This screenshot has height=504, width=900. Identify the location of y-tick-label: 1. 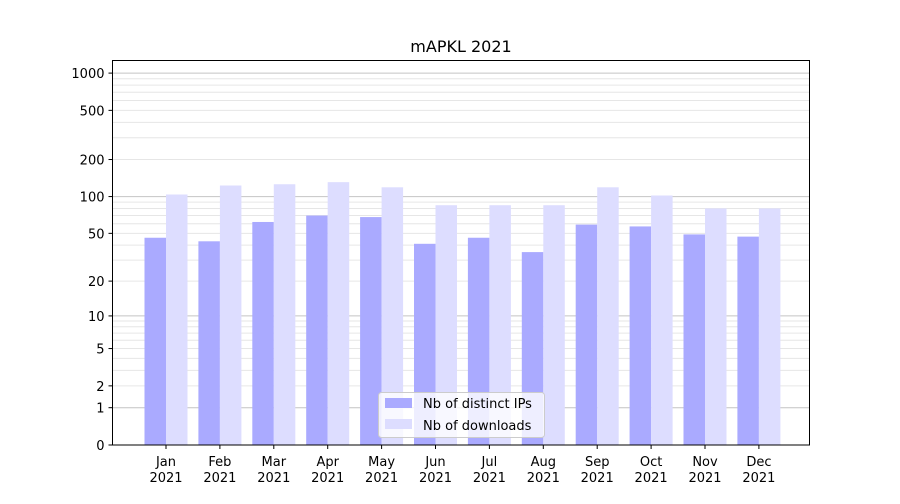
(100, 409).